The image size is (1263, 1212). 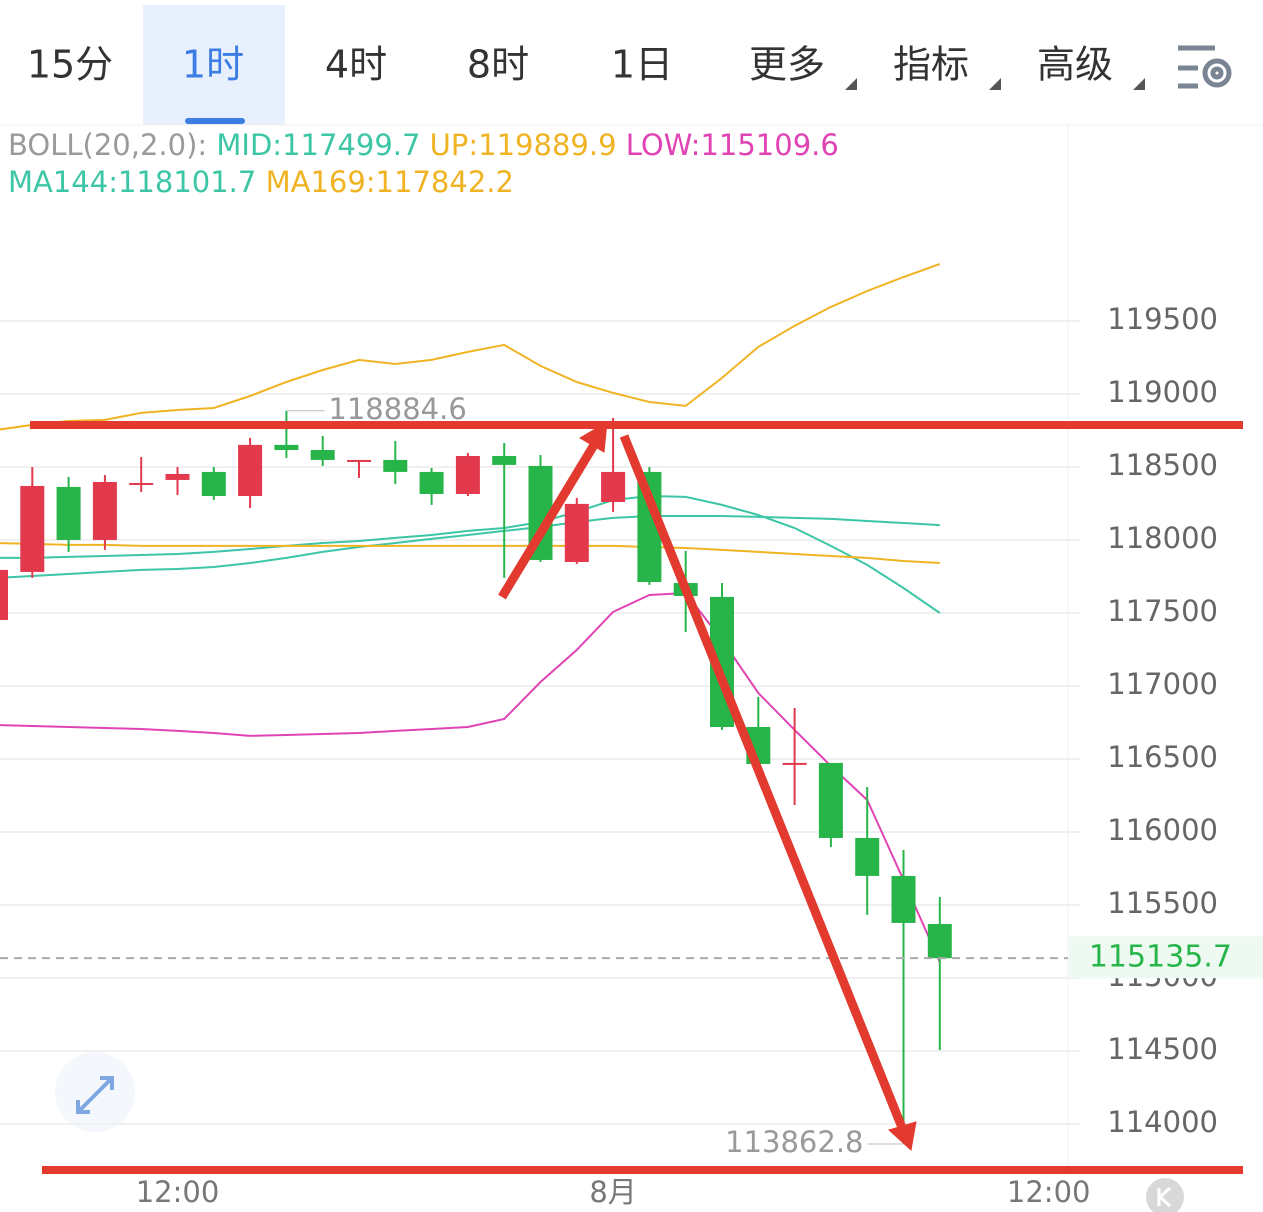 What do you see at coordinates (1162, 538) in the screenshot?
I see `y-tick-label: 118000` at bounding box center [1162, 538].